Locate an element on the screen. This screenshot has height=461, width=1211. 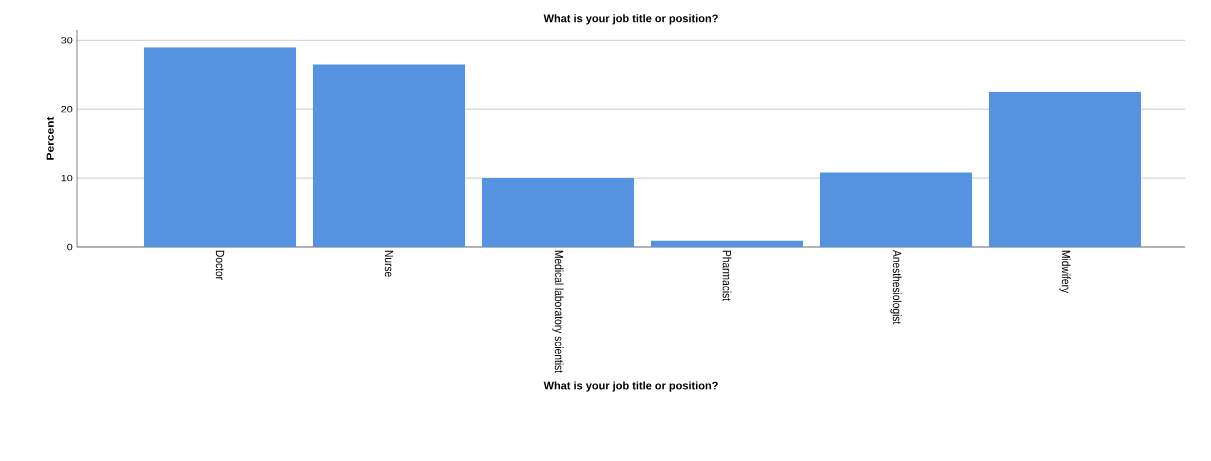
y-tick-label: 30 is located at coordinates (67, 40).